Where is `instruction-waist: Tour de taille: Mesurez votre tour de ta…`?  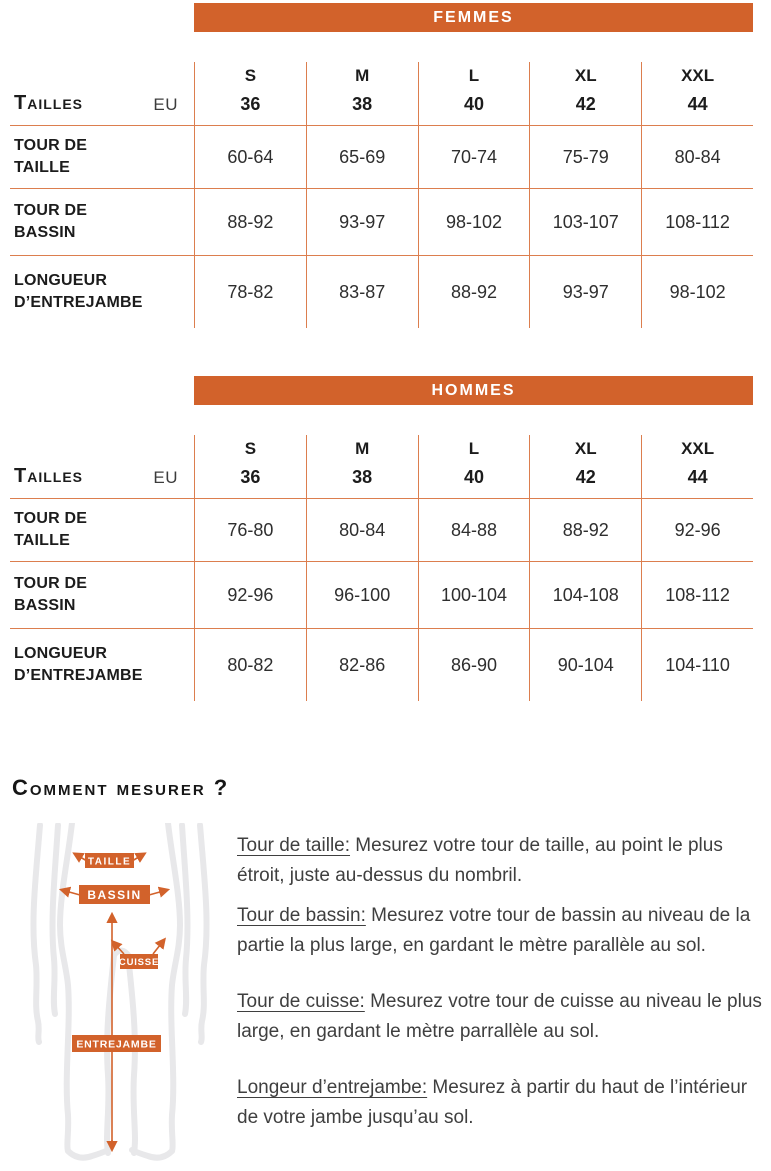 instruction-waist: Tour de taille: Mesurez votre tour de ta… is located at coordinates (501, 861).